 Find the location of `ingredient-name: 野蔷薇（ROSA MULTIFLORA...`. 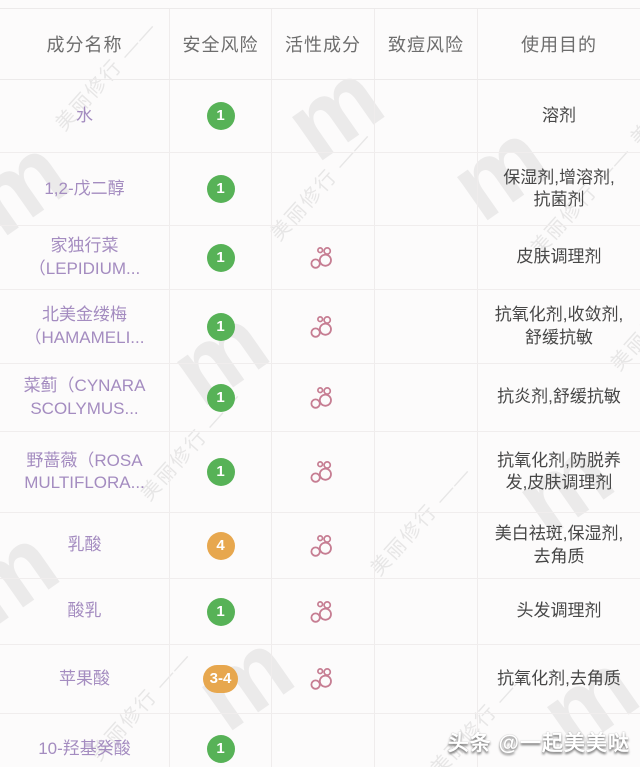

ingredient-name: 野蔷薇（ROSA MULTIFLORA... is located at coordinates (85, 472).